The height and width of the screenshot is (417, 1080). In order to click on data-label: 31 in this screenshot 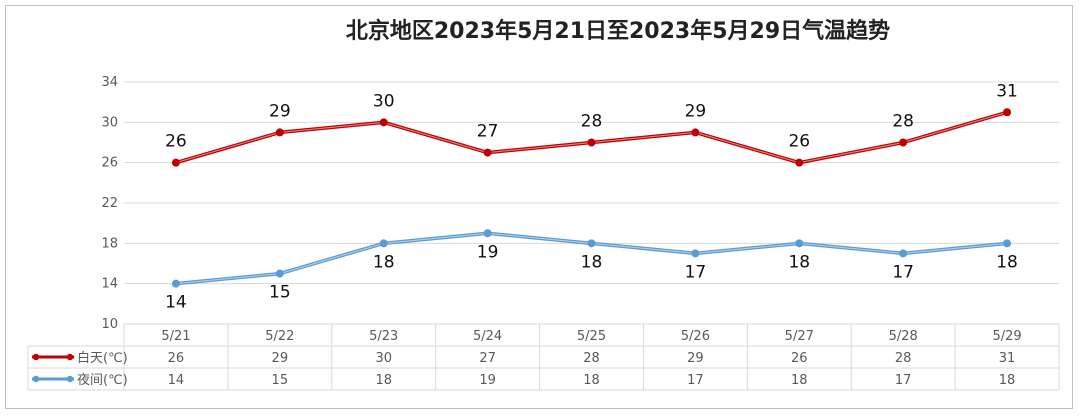, I will do `click(1007, 91)`.